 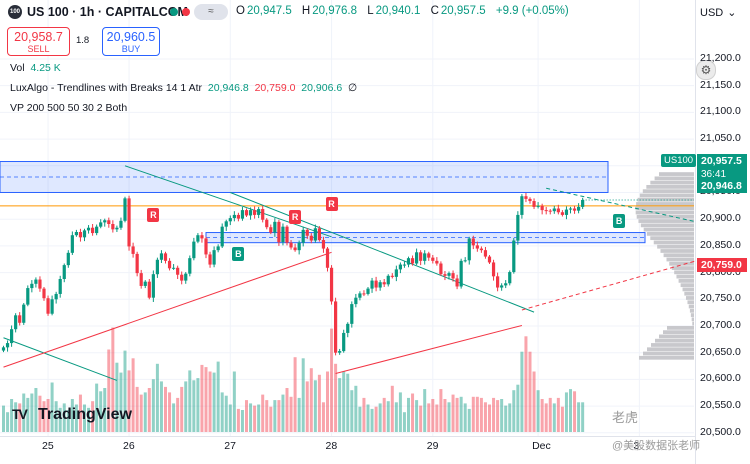 What do you see at coordinates (38, 41) in the screenshot?
I see `sell-button: 20,958.7 SELL` at bounding box center [38, 41].